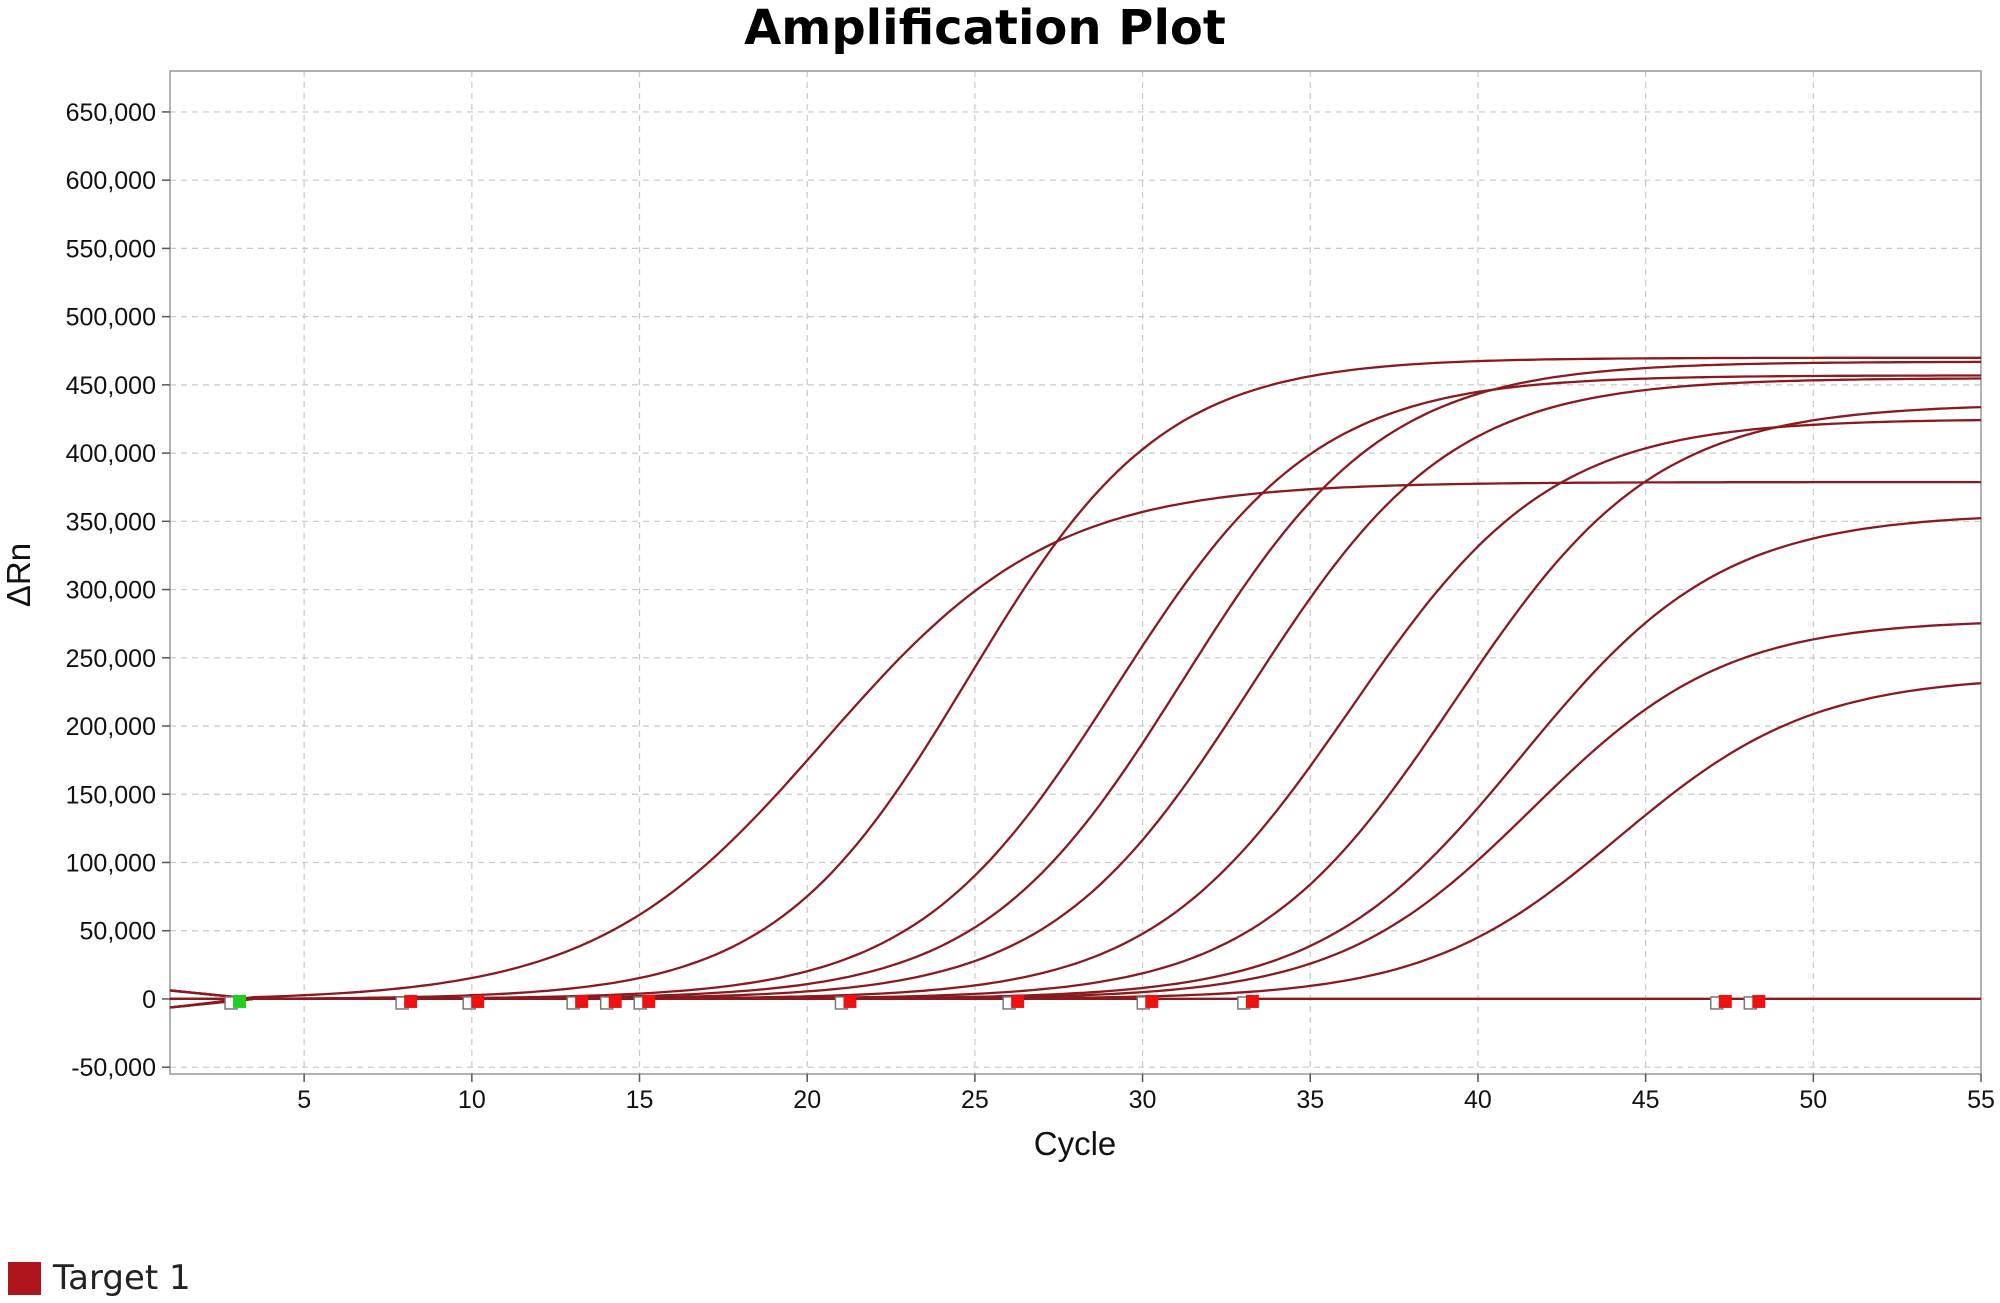 This screenshot has width=2000, height=1303. I want to click on y-tick-label: 250,000, so click(111, 659).